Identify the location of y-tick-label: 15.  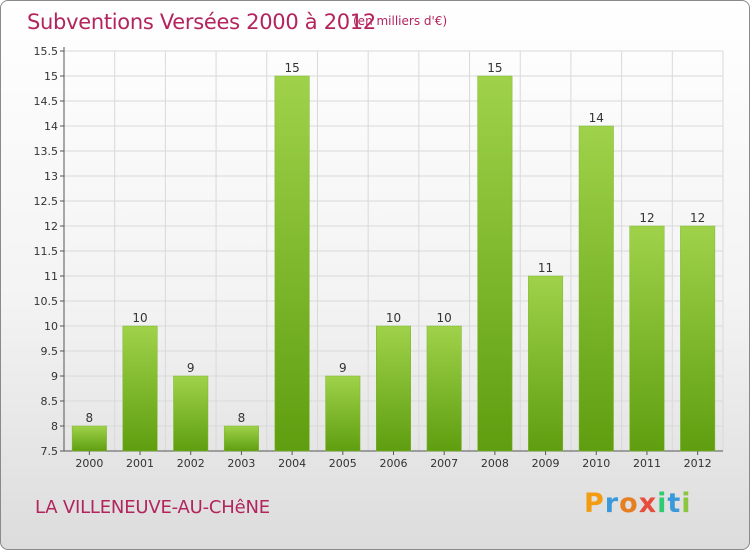
(51, 76).